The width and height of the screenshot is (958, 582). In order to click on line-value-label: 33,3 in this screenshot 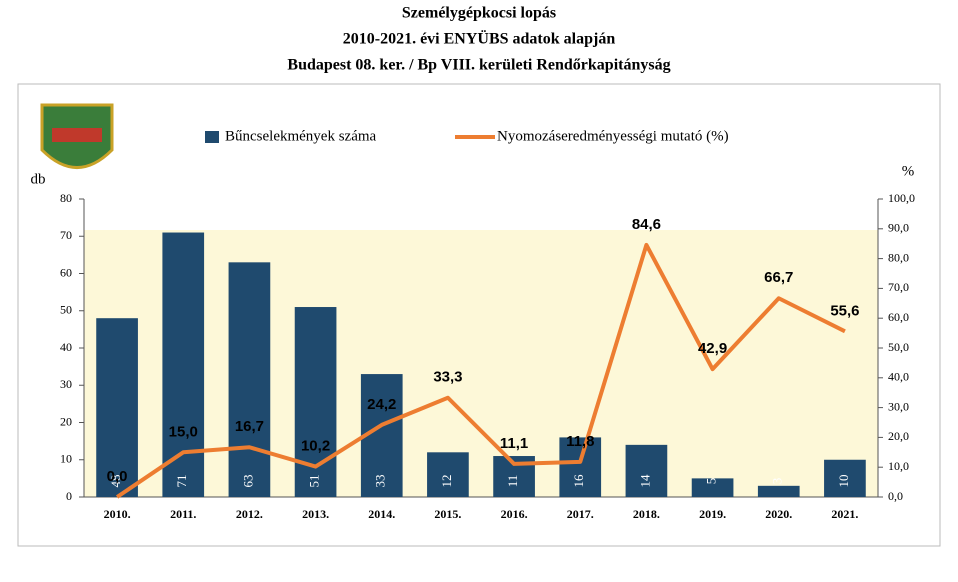, I will do `click(447, 377)`.